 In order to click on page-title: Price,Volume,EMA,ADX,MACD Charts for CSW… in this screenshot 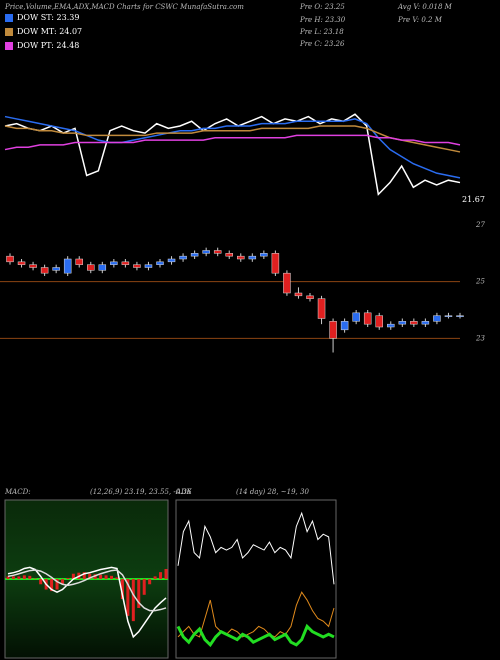, I will do `click(124, 7)`.